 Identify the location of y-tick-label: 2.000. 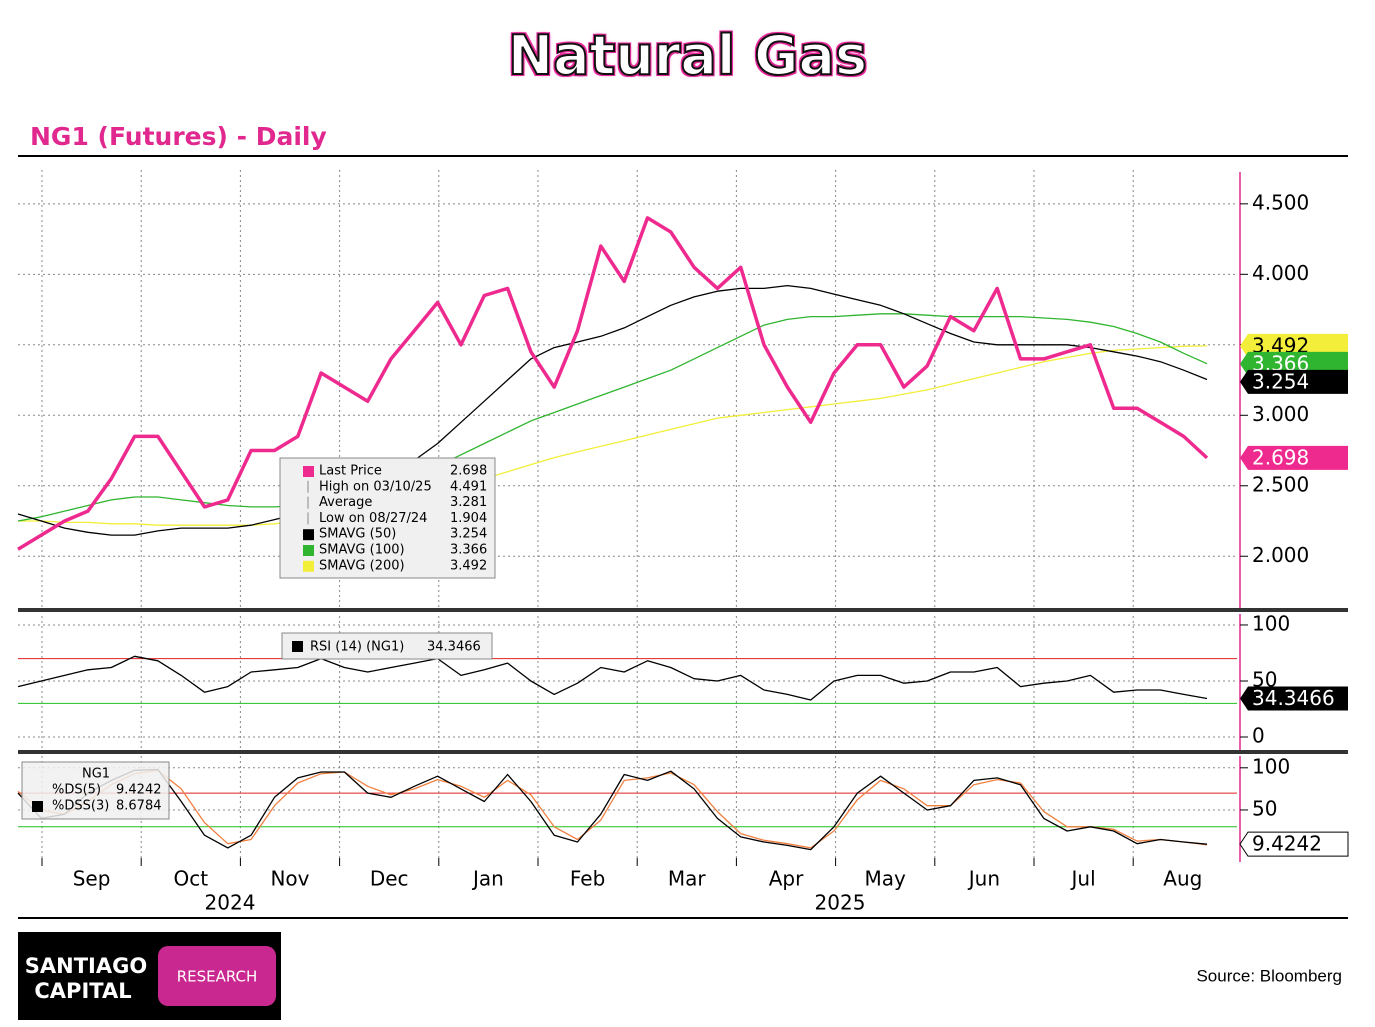
(1280, 555).